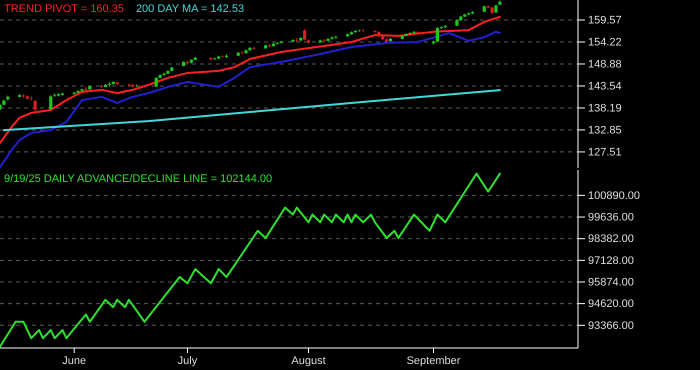 The image size is (700, 370). I want to click on x-tick-label: June, so click(74, 360).